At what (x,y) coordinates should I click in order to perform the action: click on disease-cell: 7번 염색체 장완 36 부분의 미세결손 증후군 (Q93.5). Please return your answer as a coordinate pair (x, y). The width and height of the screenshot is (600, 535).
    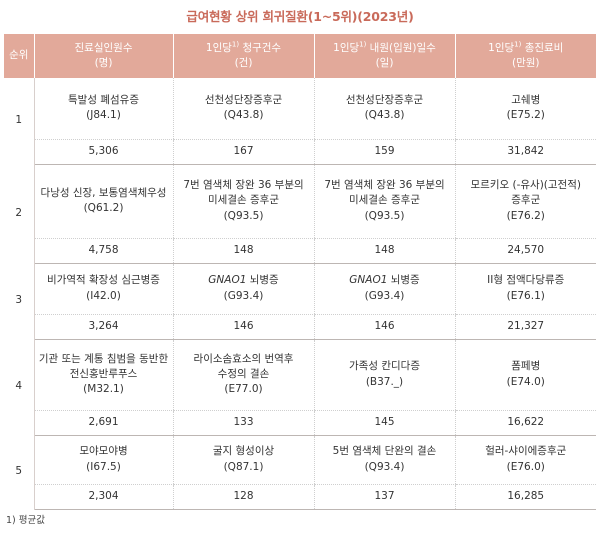
    Looking at the image, I should click on (384, 201).